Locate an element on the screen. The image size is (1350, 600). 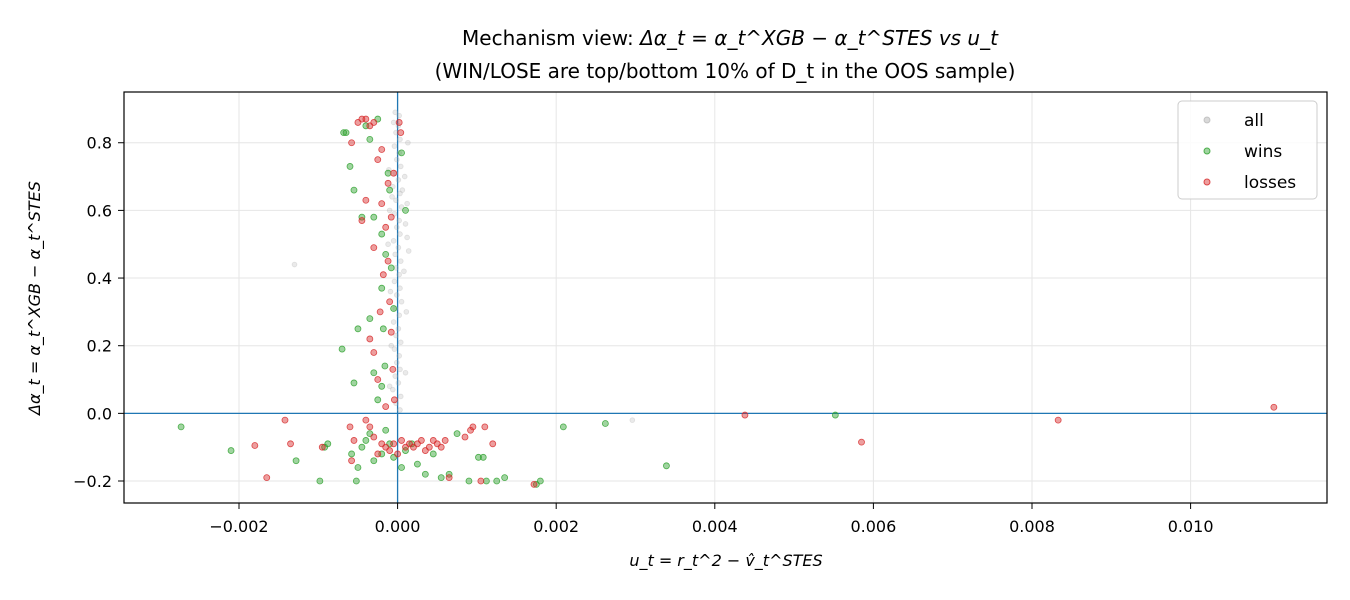
x-axis-ticks: −0.002 0.000 0.002 0.004 0.006 0.008 0.010 is located at coordinates (711, 519).